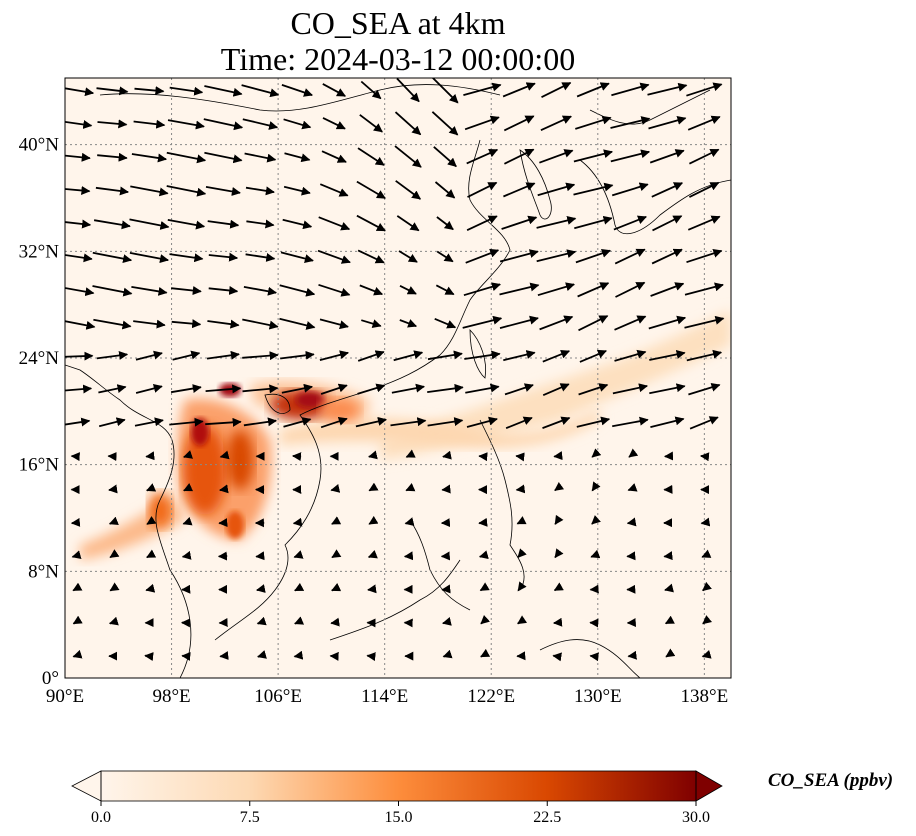 This screenshot has width=916, height=836. Describe the element at coordinates (384, 696) in the screenshot. I see `x-tick-label: 114°E` at that location.